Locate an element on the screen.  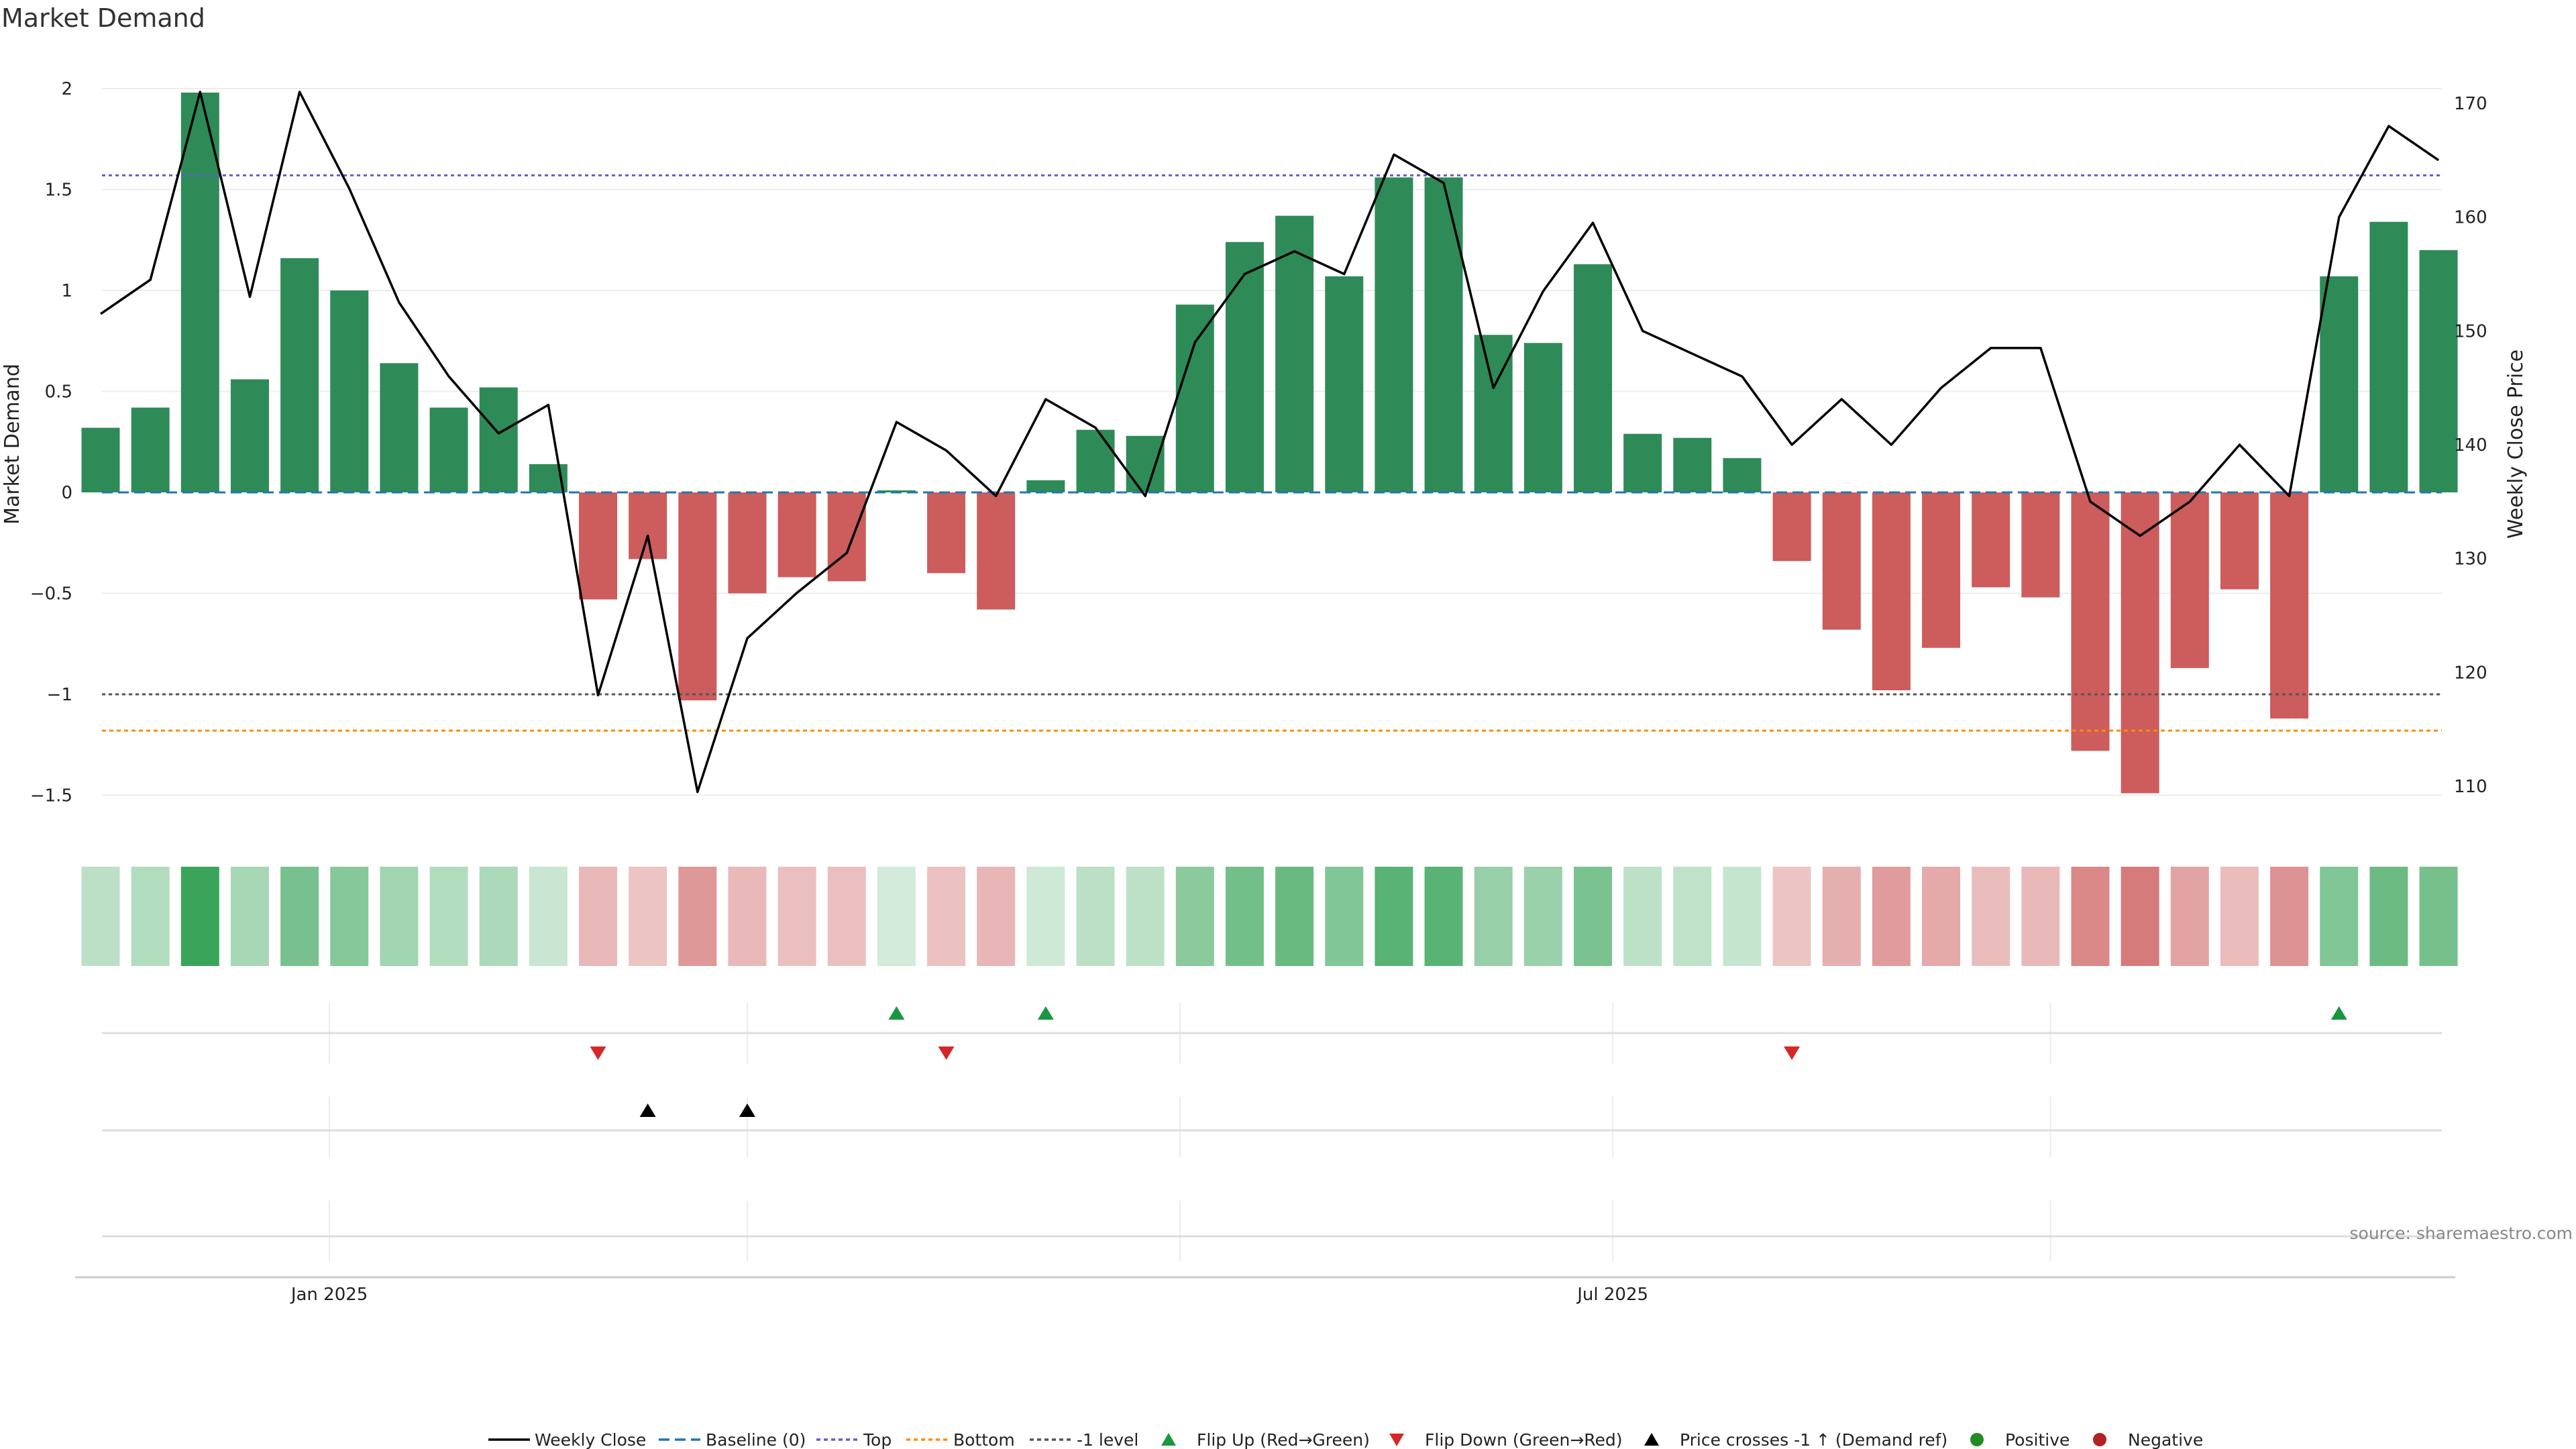
legend-label: Negative is located at coordinates (2165, 1439).